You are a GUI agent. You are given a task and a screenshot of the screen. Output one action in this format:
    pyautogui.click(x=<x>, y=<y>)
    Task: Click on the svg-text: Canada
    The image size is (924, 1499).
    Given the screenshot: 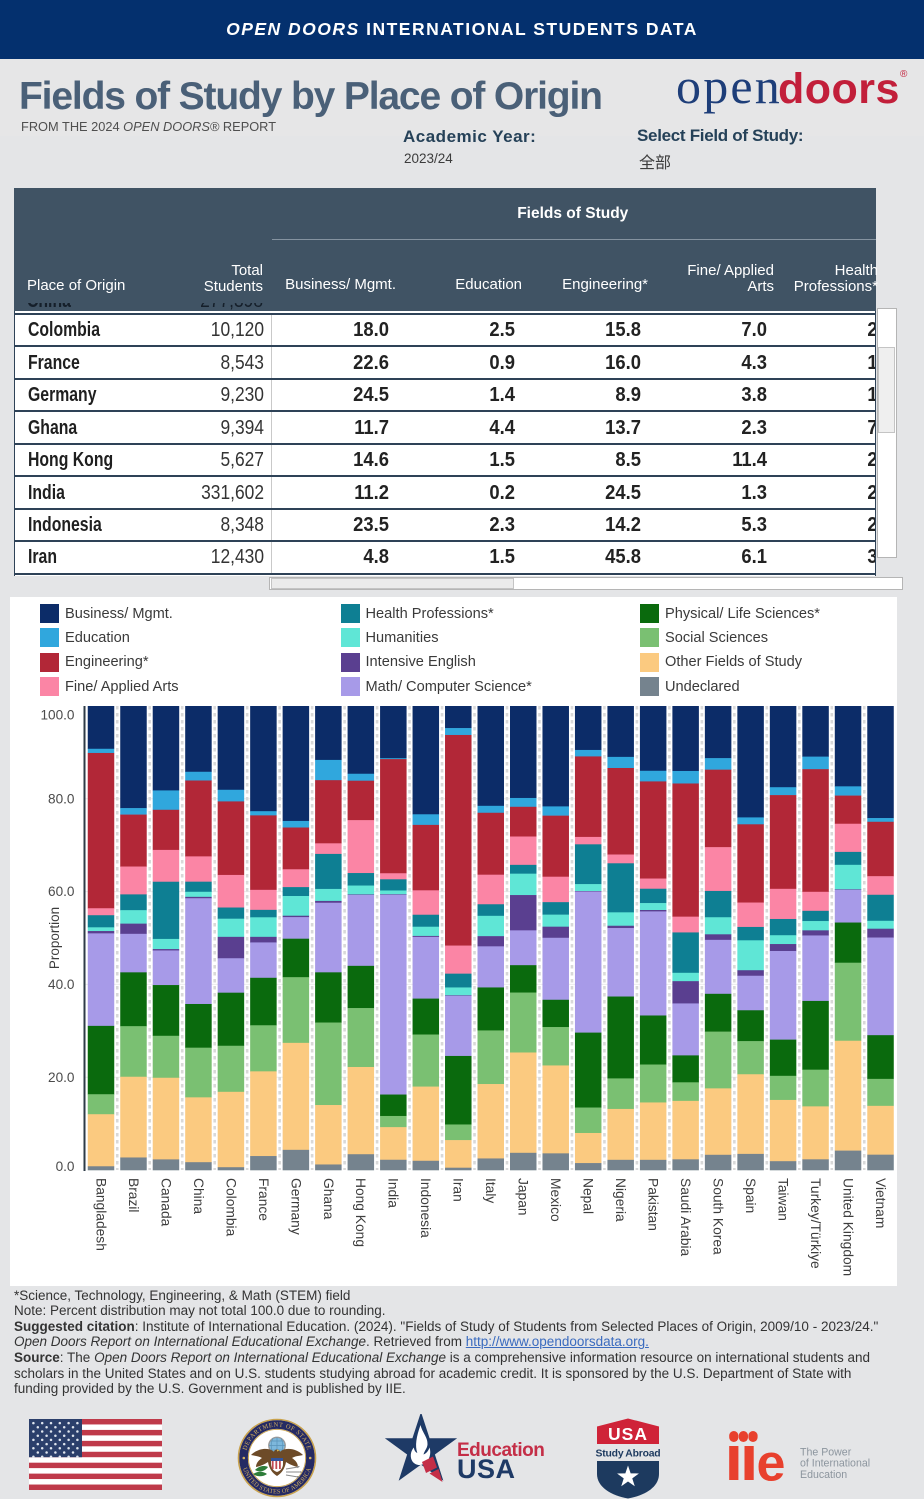 What is the action you would take?
    pyautogui.click(x=165, y=1202)
    